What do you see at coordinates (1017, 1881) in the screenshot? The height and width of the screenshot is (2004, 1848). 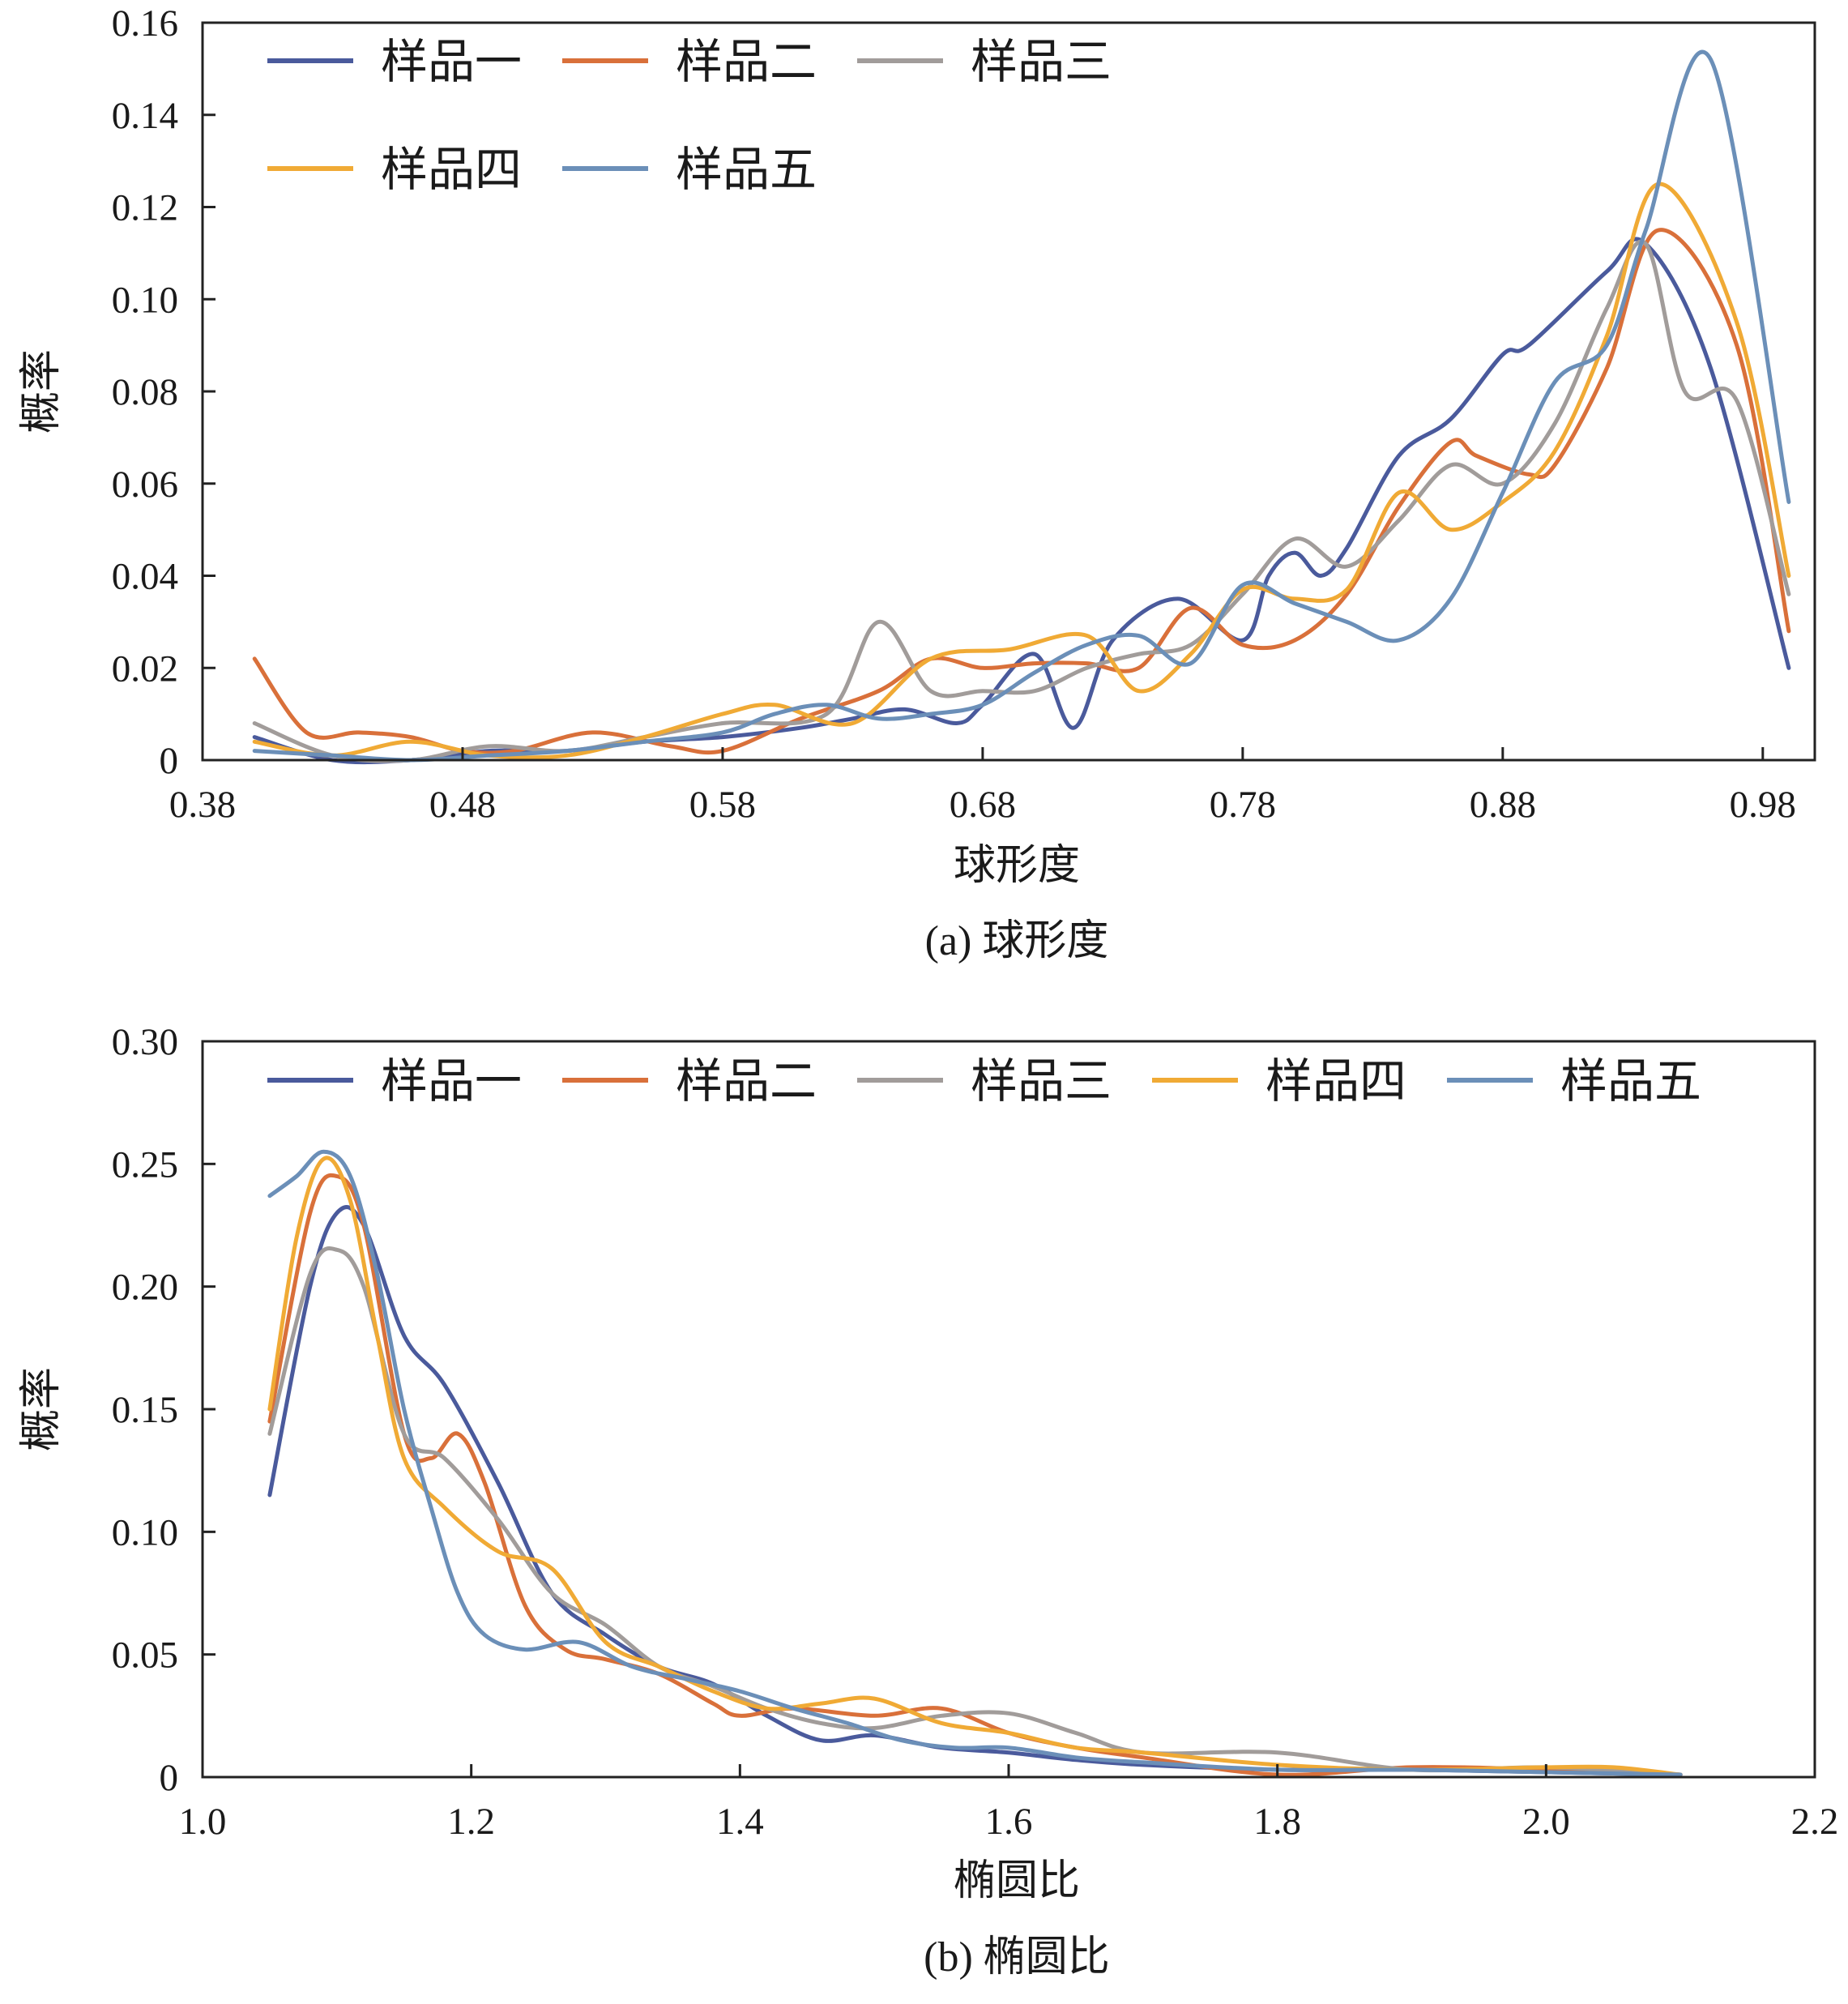 I see `x-axis-label: 椭圆比` at bounding box center [1017, 1881].